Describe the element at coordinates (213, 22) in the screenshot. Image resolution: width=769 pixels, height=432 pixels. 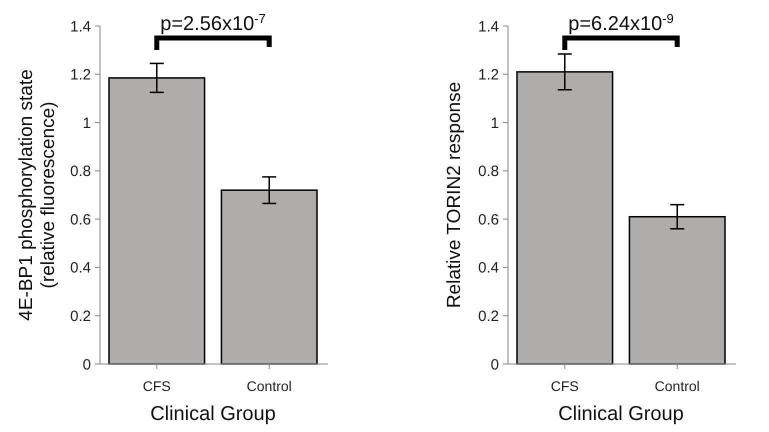
I see `annotation: p=2.56x10$^{-7}$` at that location.